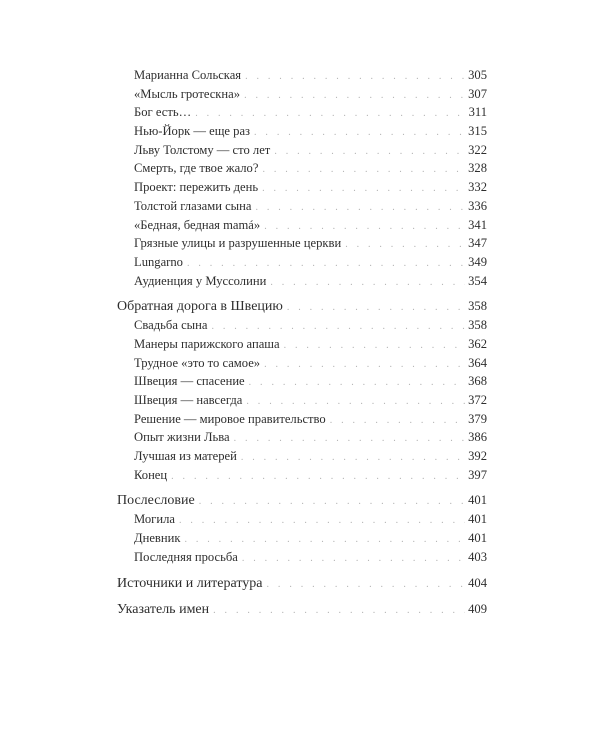  I want to click on toc-entry: Смерть, где твое жало? 328, so click(302, 168).